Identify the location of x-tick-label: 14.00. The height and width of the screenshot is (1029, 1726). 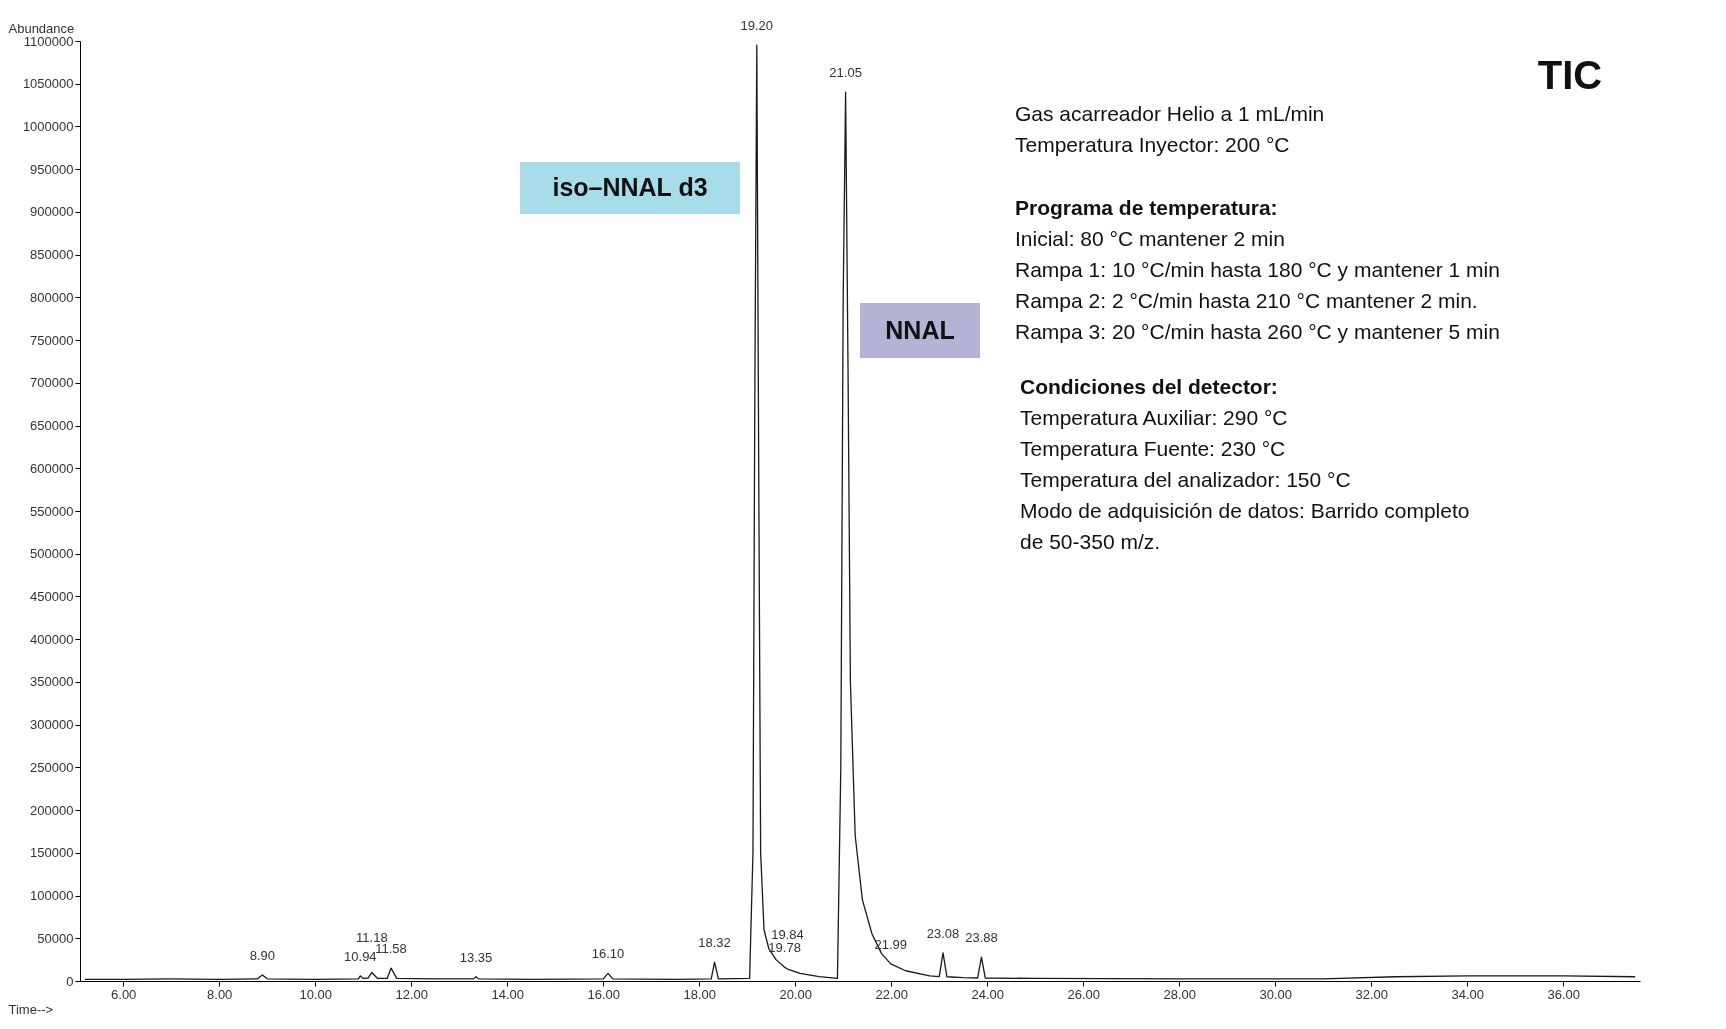
(507, 994).